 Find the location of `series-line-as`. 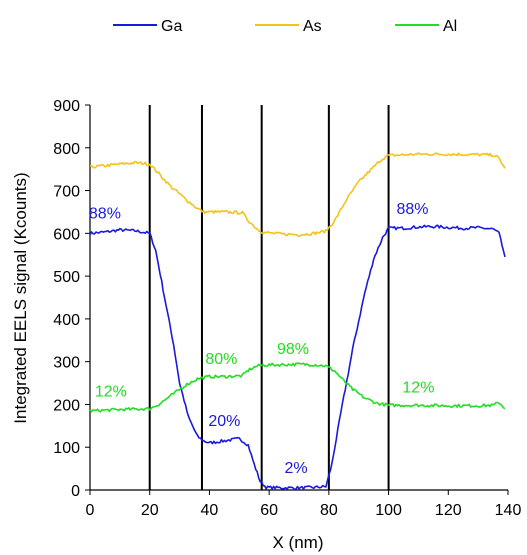

series-line-as is located at coordinates (297, 194).